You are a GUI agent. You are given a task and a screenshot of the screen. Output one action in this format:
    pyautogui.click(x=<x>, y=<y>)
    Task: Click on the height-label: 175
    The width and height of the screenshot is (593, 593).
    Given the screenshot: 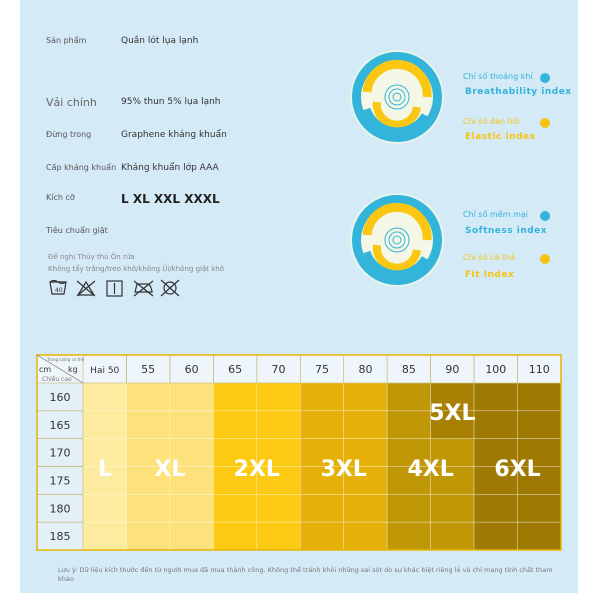 What is the action you would take?
    pyautogui.click(x=60, y=480)
    